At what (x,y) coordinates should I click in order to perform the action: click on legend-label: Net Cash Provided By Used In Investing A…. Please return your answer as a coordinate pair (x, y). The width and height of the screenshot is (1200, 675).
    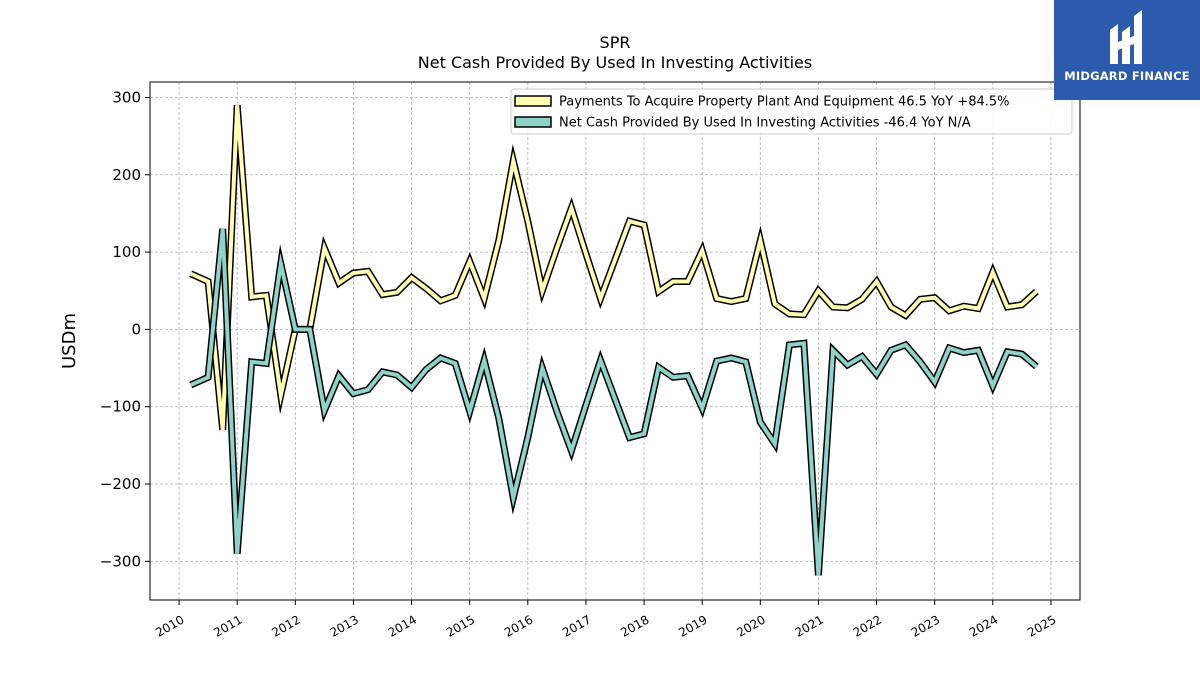
    Looking at the image, I should click on (765, 123).